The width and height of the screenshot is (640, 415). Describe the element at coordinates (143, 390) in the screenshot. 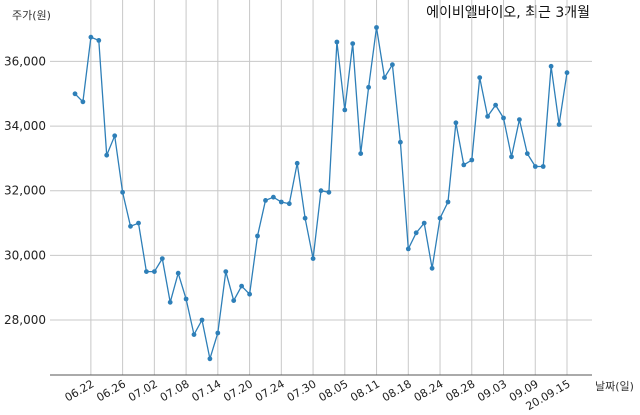

I see `x-tick-label: 07.02` at that location.